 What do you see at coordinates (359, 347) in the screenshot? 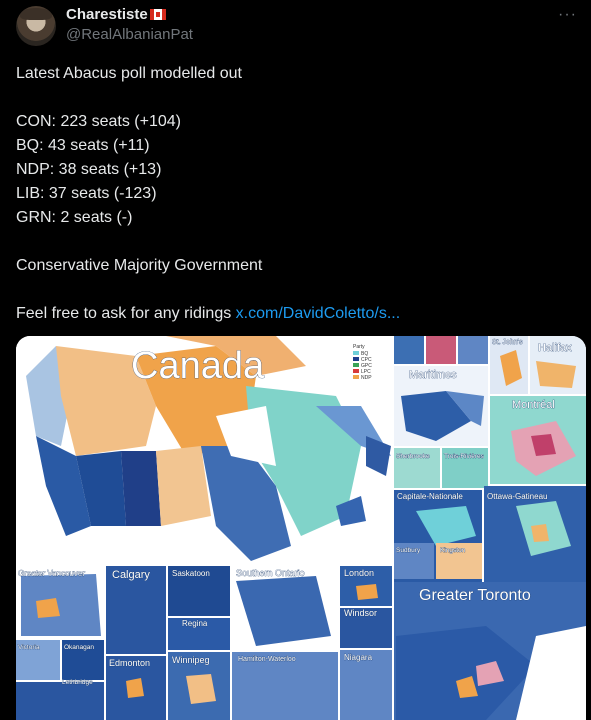
I see `legend-title: Party` at bounding box center [359, 347].